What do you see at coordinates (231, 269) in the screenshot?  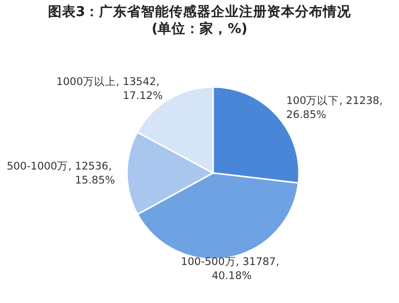 I see `slice-label: 100-500万, 31787, 40.18%` at bounding box center [231, 269].